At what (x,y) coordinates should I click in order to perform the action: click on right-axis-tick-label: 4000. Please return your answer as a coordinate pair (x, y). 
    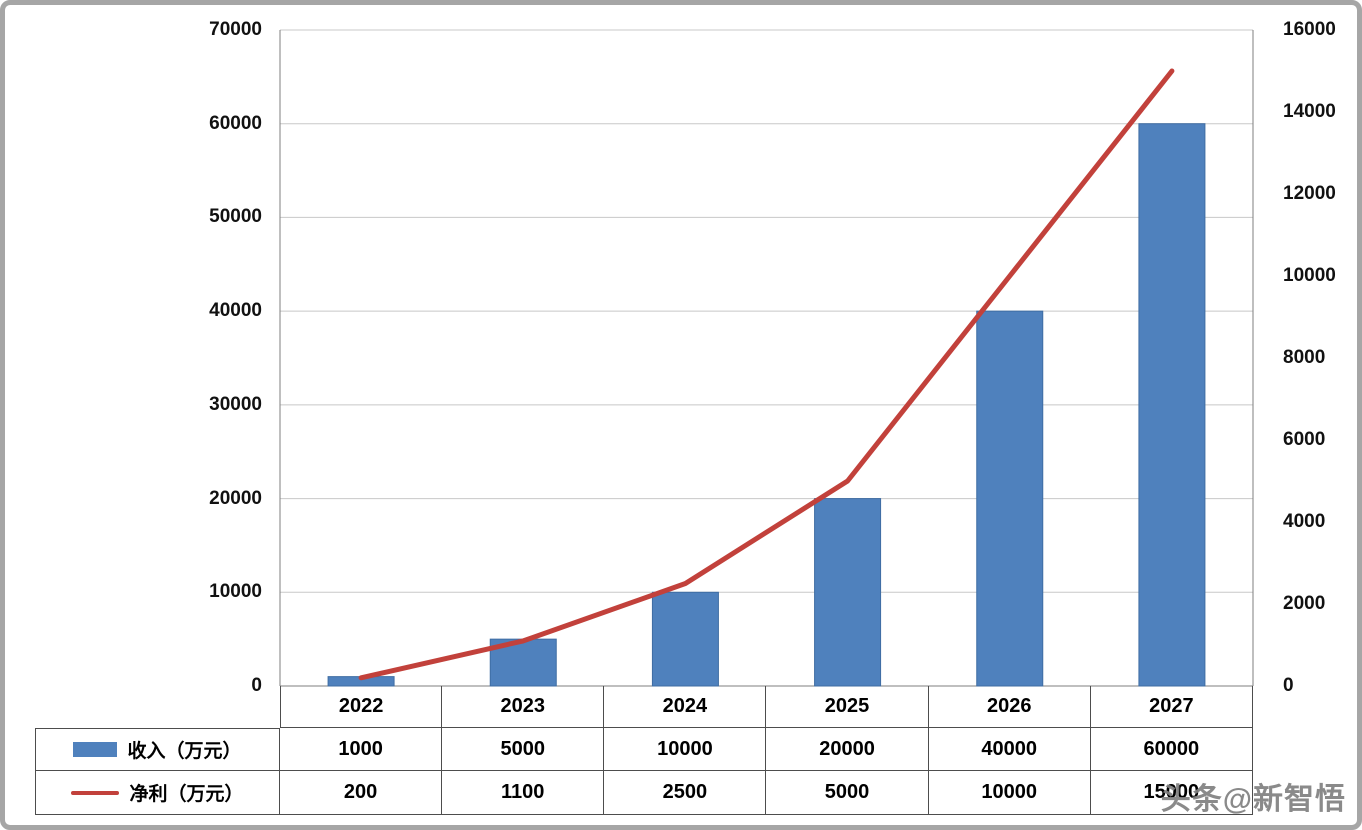
    Looking at the image, I should click on (1304, 521).